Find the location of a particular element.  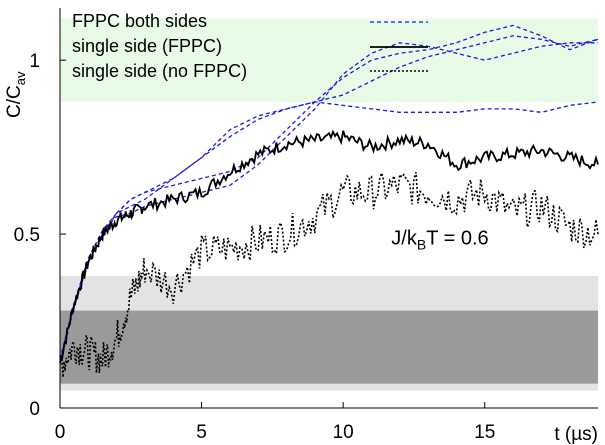

x-tick-label-1: 5 is located at coordinates (201, 432).